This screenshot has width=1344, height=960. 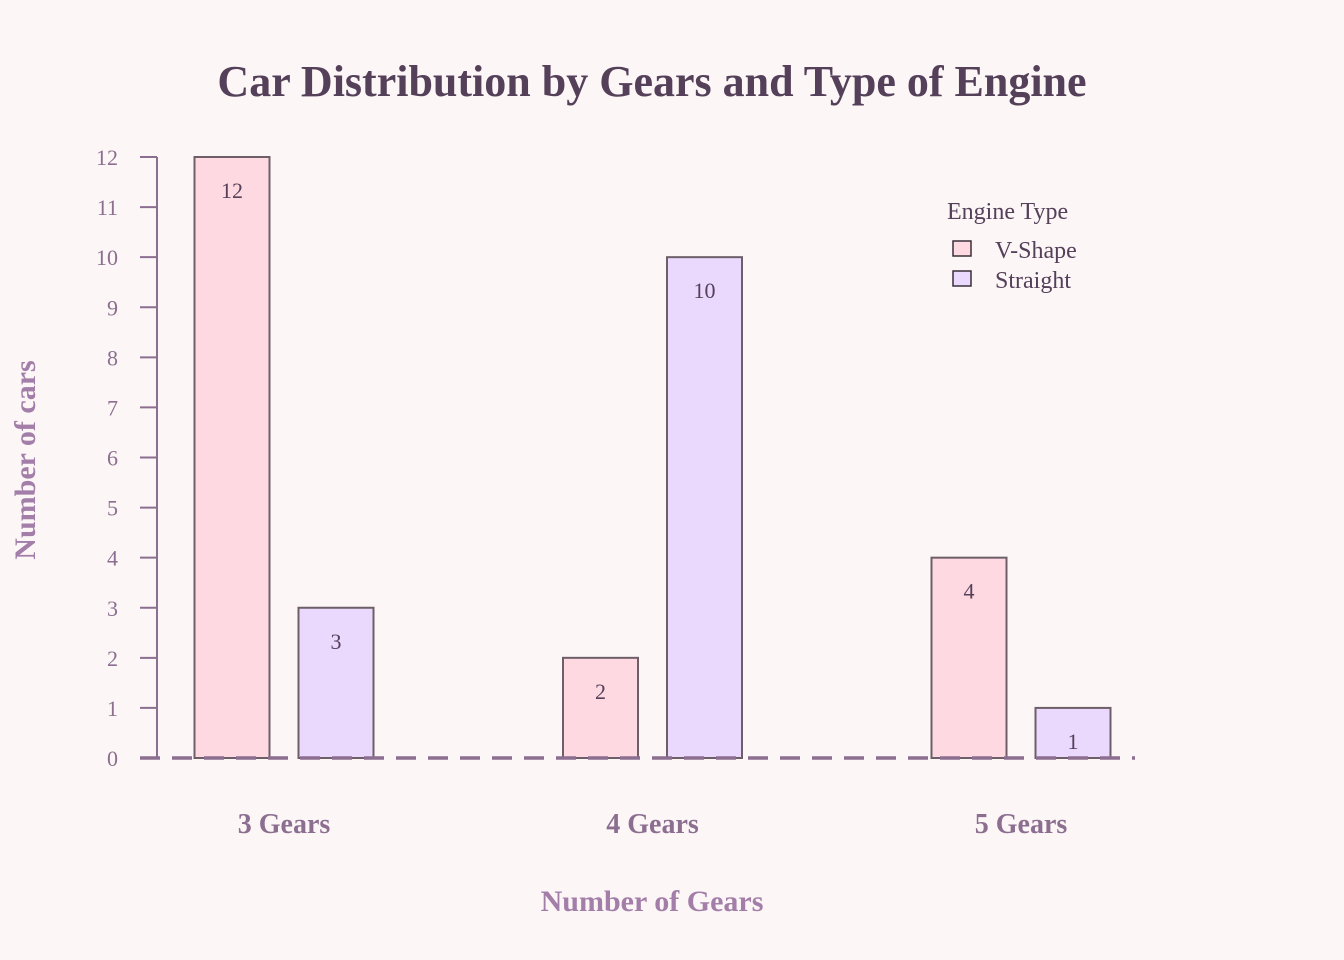 What do you see at coordinates (1036, 251) in the screenshot?
I see `legend-label: V-Shape` at bounding box center [1036, 251].